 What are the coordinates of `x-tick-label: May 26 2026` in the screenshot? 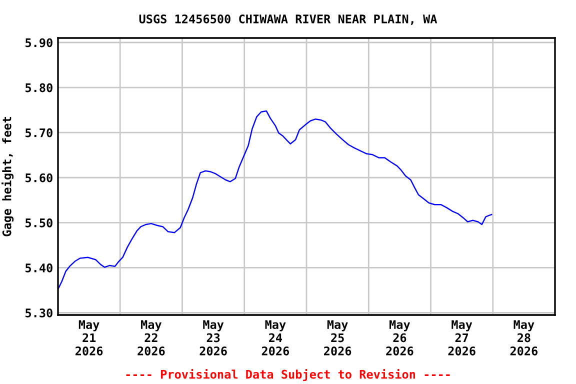 It's located at (400, 338).